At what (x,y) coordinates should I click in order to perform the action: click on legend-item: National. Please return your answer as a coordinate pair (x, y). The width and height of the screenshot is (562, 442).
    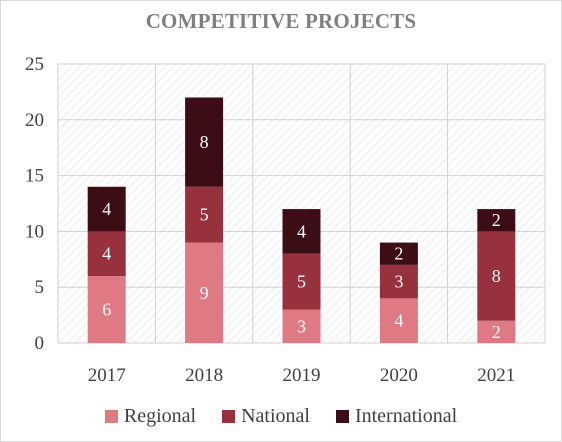
    Looking at the image, I should click on (266, 416).